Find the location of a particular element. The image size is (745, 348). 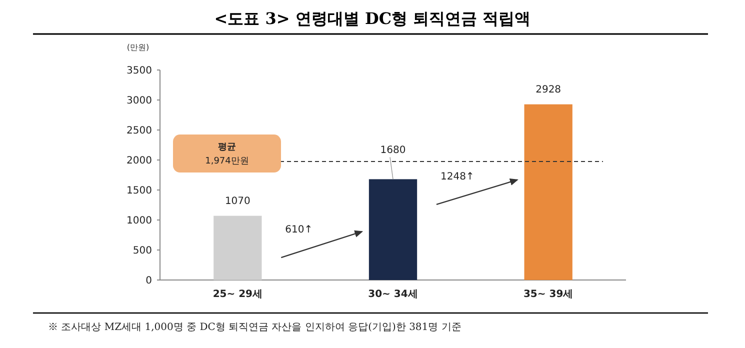

y-tick-label: 2500 is located at coordinates (139, 131).